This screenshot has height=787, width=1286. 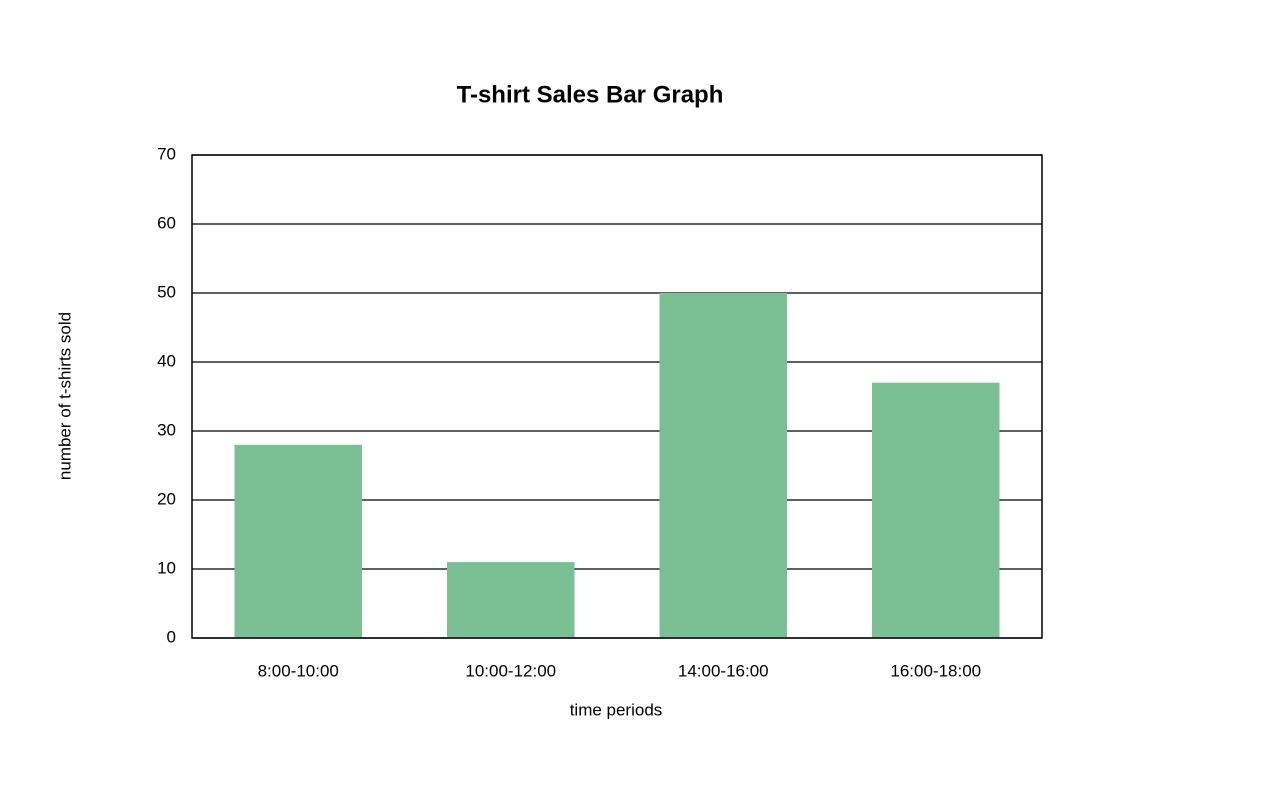 What do you see at coordinates (166, 222) in the screenshot?
I see `y-tick-label: 60` at bounding box center [166, 222].